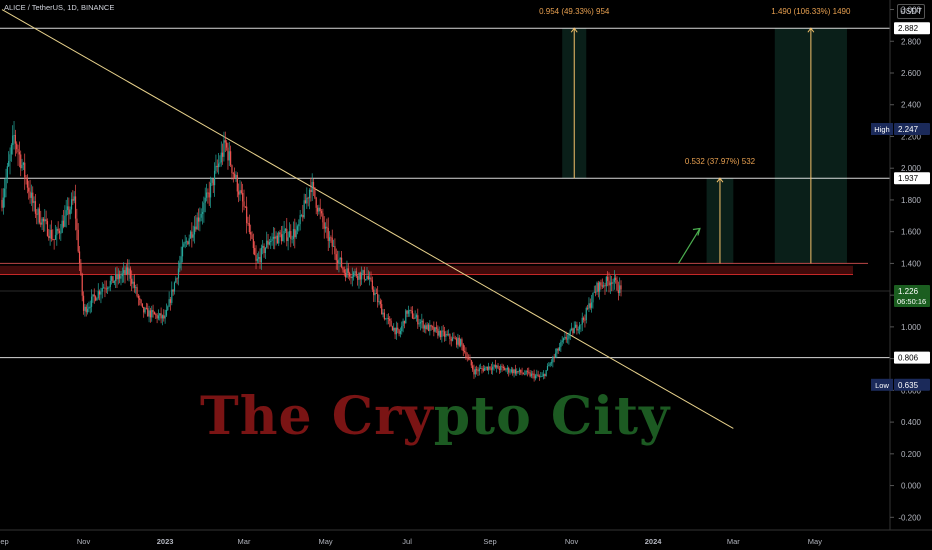 The width and height of the screenshot is (932, 550). What do you see at coordinates (911, 11) in the screenshot?
I see `currency-button: USDT` at bounding box center [911, 11].